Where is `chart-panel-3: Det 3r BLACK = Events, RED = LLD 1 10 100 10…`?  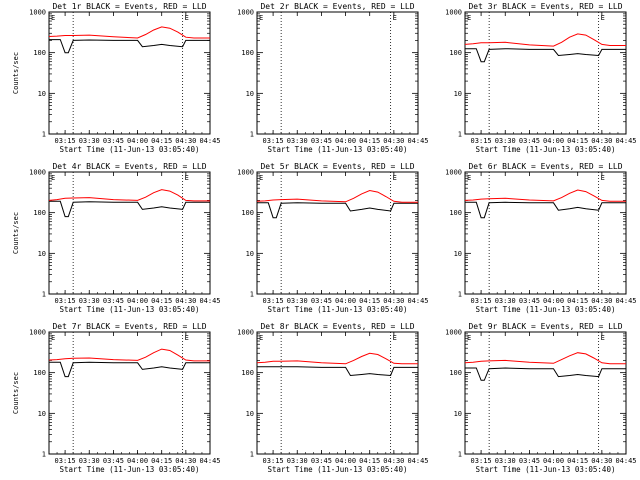
chart-panel-3: Det 3r BLACK = Events, RED = LLD 1 10 100 10… is located at coordinates (540, 78).